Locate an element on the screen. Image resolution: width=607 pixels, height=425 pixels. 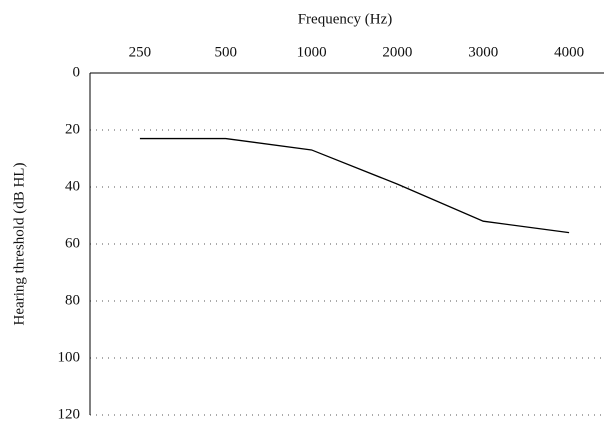
chart-title: Frequency (Hz) is located at coordinates (345, 19).